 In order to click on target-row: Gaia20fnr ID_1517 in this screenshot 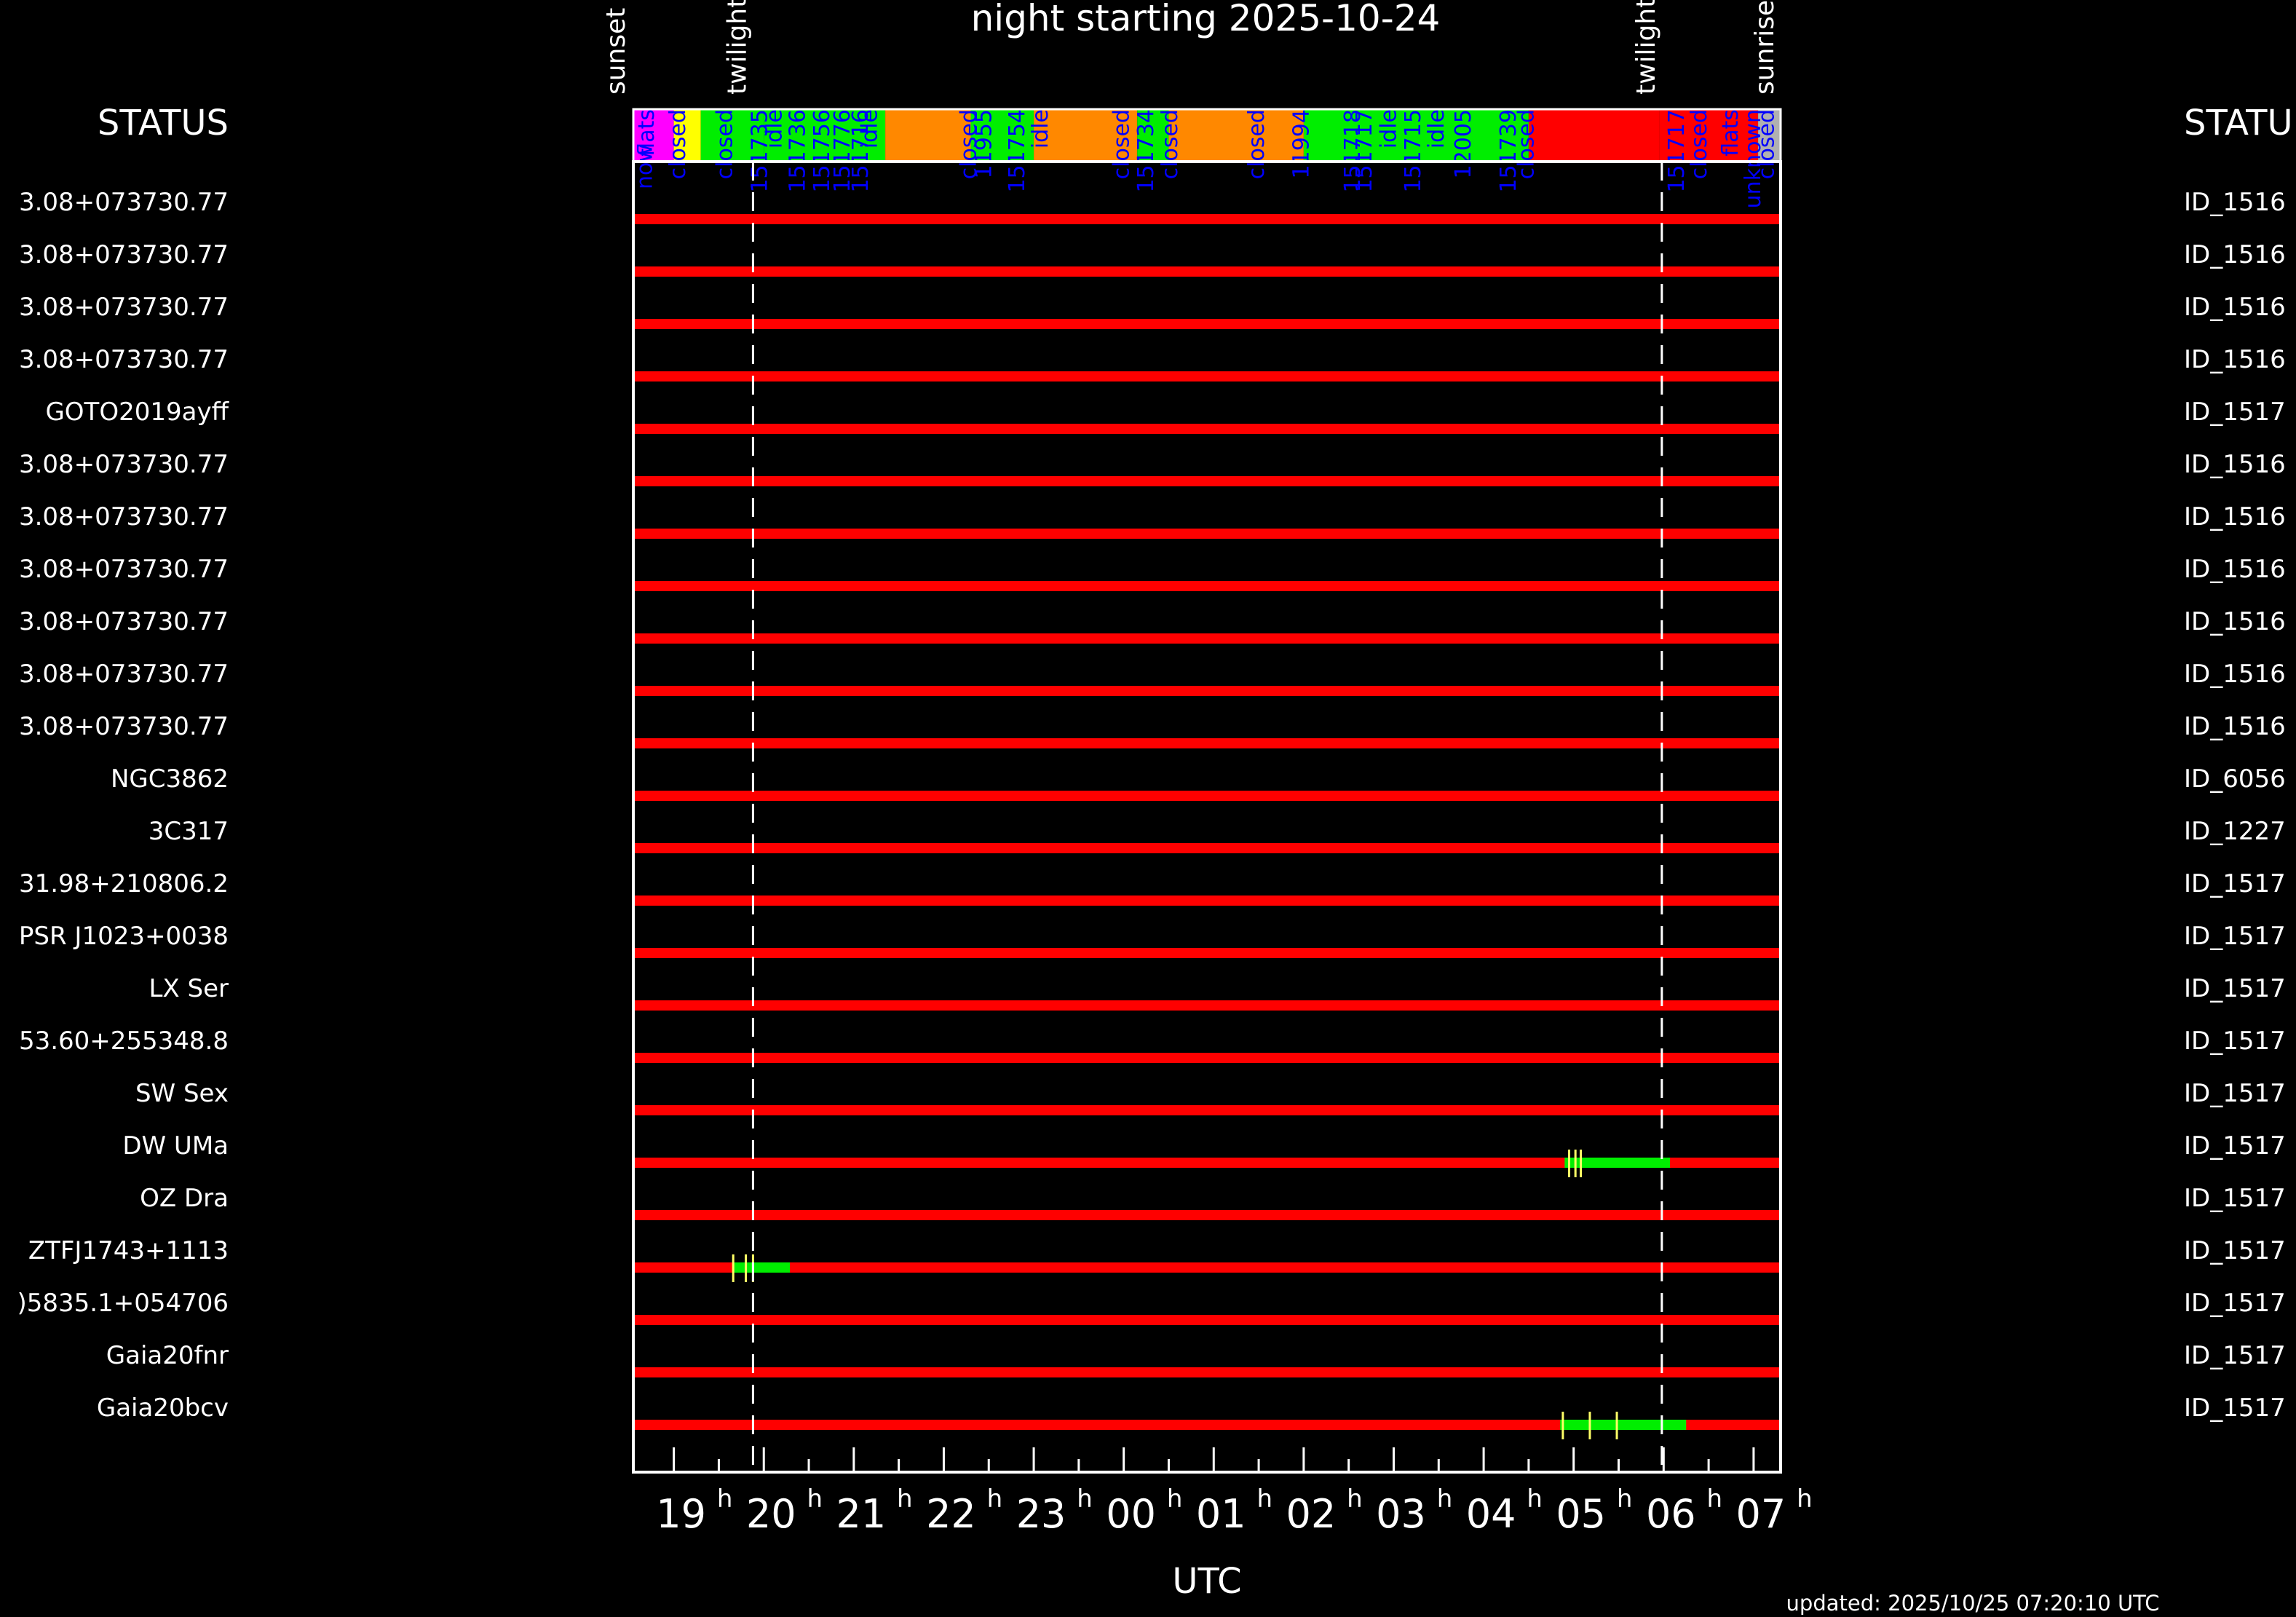, I will do `click(1196, 1359)`.